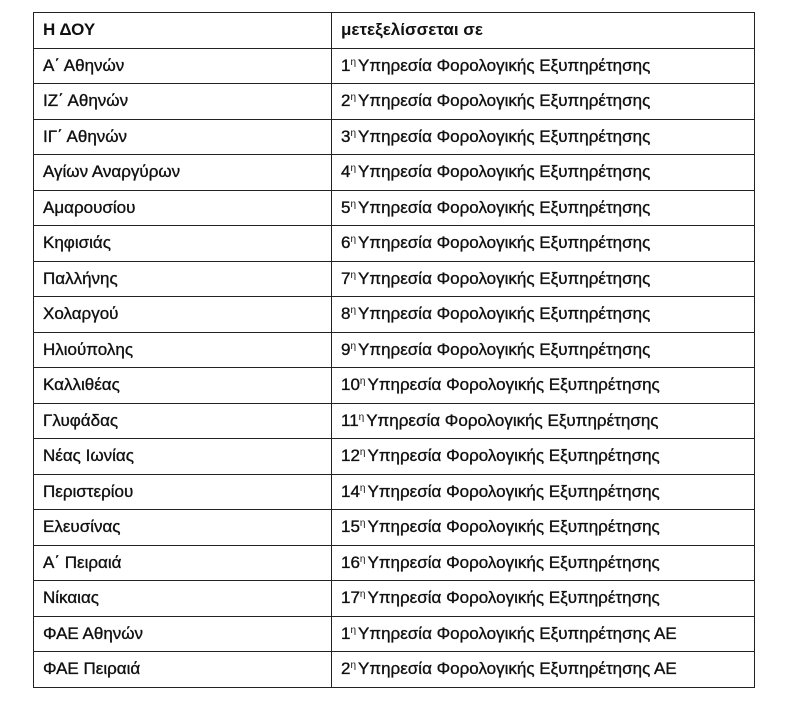 This screenshot has height=715, width=787. What do you see at coordinates (182, 598) in the screenshot?
I see `doy-name: Νίκαιας` at bounding box center [182, 598].